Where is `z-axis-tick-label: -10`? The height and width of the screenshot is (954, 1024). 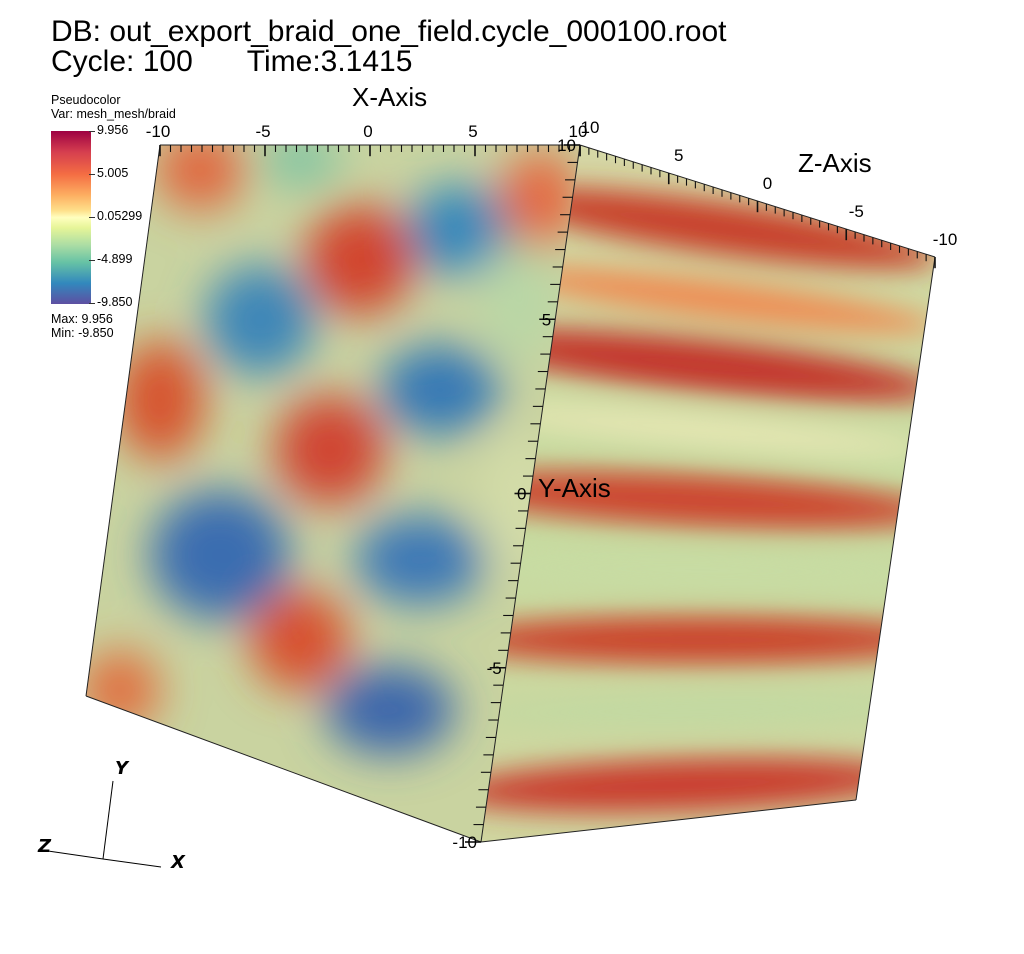 z-axis-tick-label: -10 is located at coordinates (945, 239).